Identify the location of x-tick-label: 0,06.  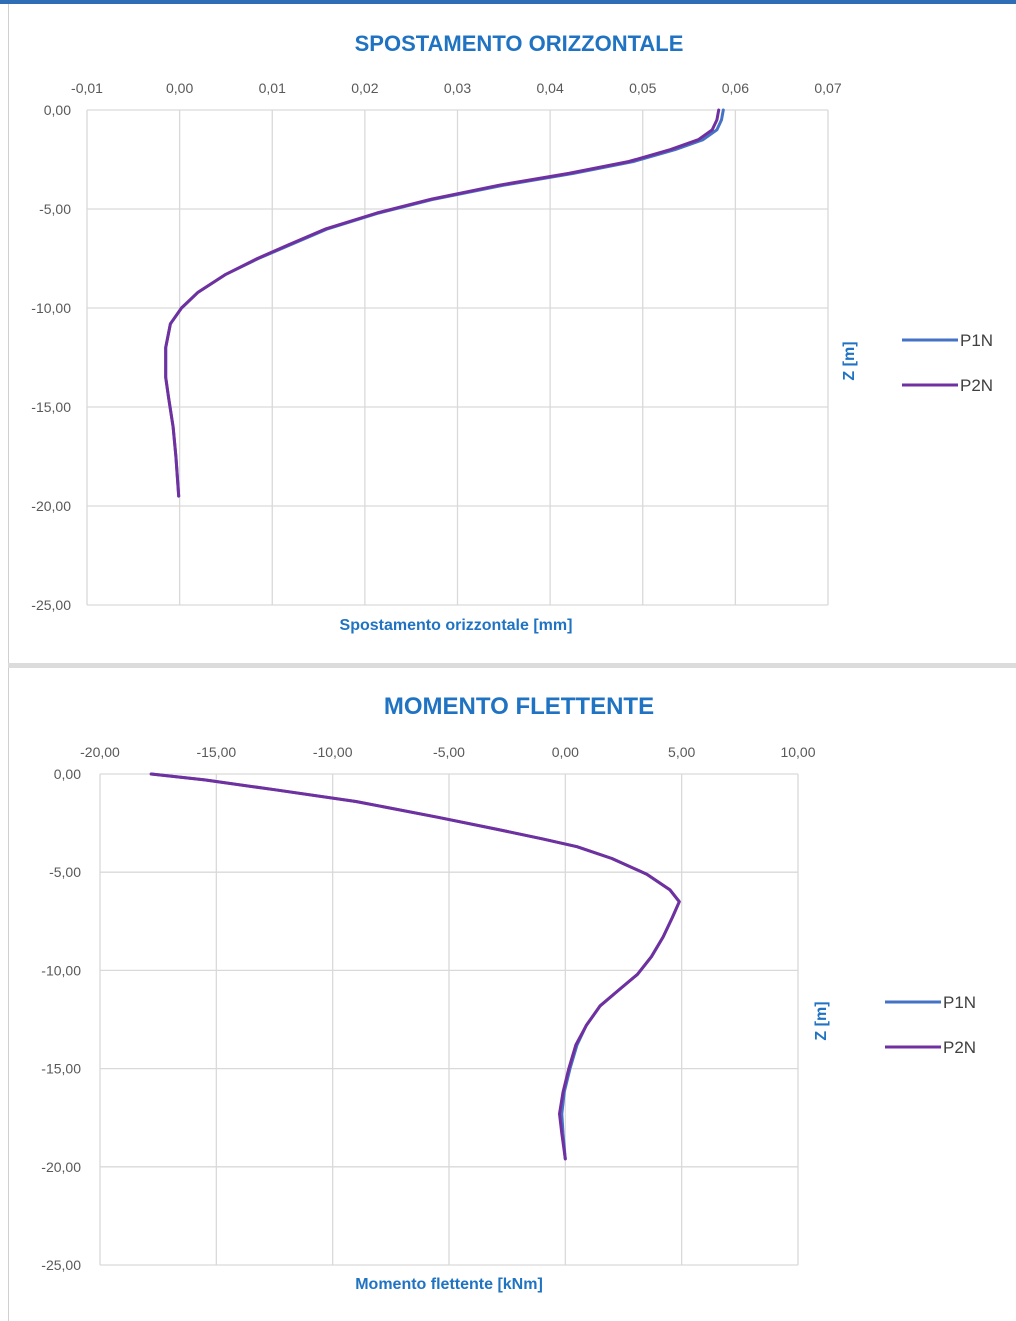
(735, 88).